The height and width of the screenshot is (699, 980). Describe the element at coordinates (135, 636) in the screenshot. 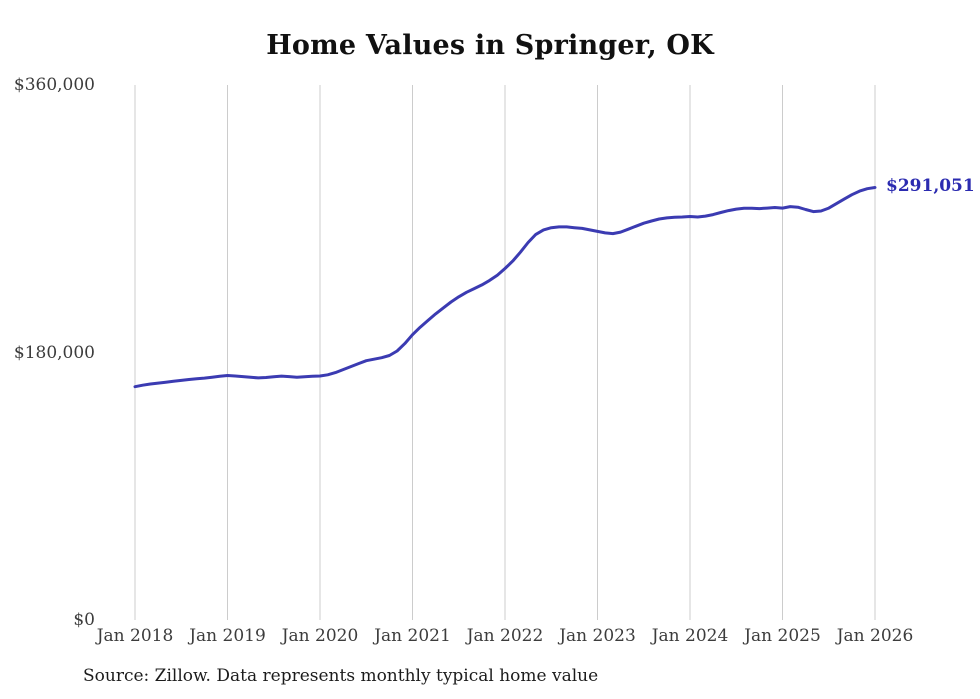

I see `x-tick-label: Jan 2018` at that location.